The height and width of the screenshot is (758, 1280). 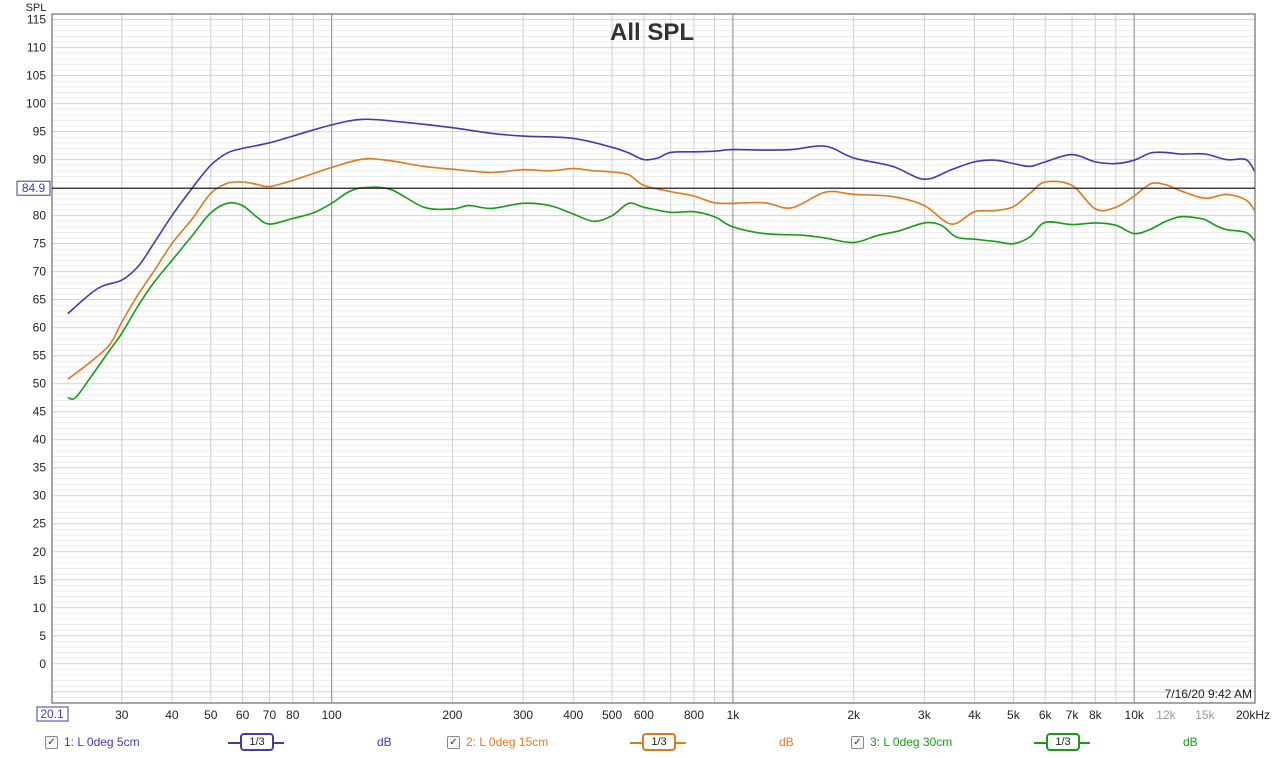 I want to click on x-tick-label: 100, so click(x=332, y=715).